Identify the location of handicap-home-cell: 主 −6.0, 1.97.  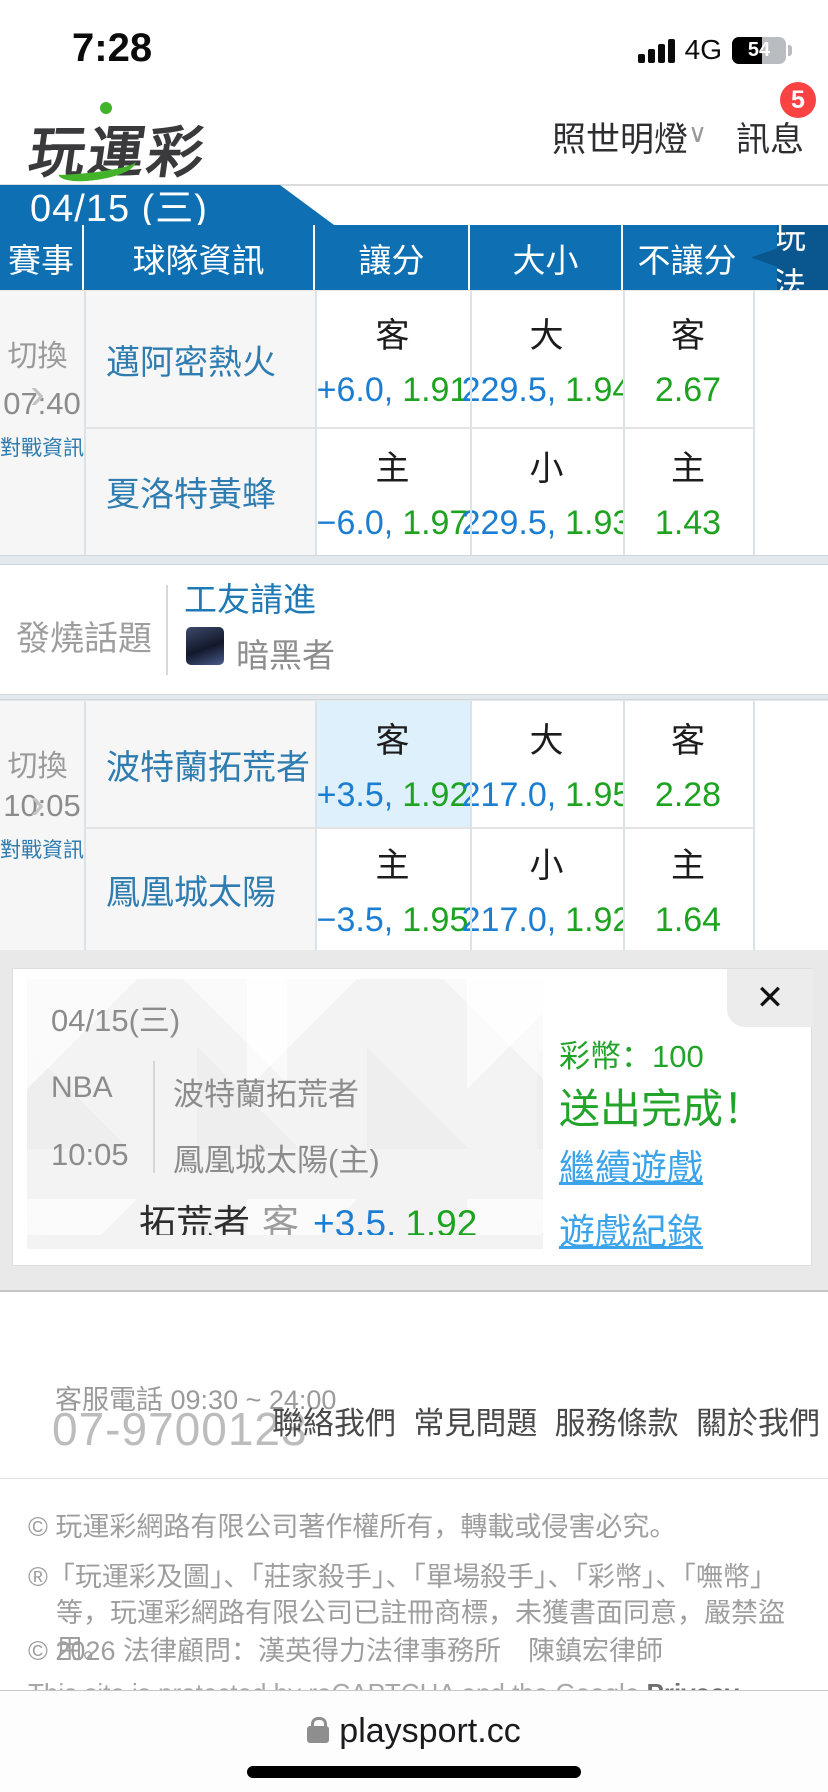
(392, 491).